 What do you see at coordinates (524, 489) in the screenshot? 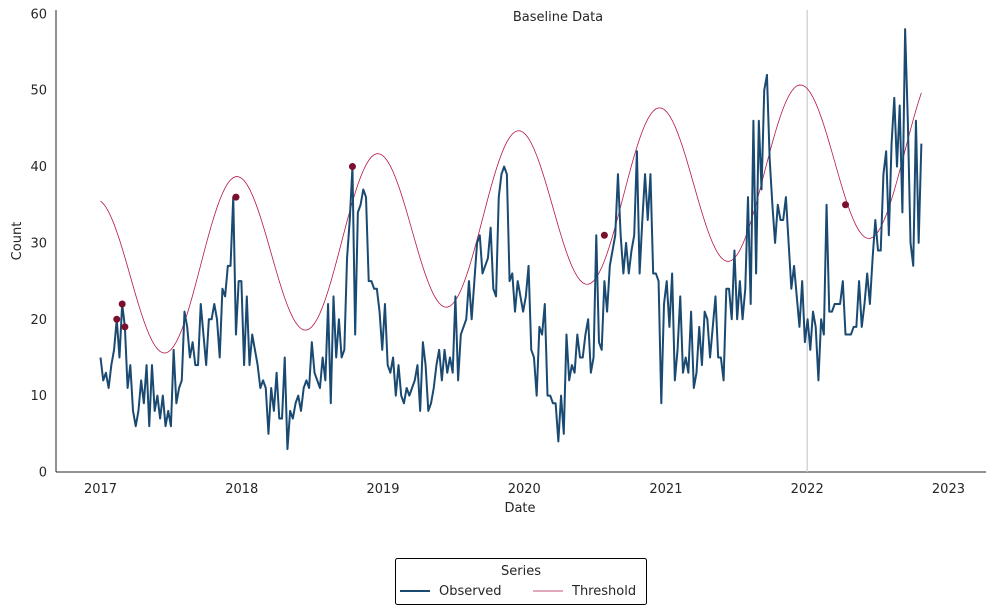
I see `x-tick-label: 2020` at bounding box center [524, 489].